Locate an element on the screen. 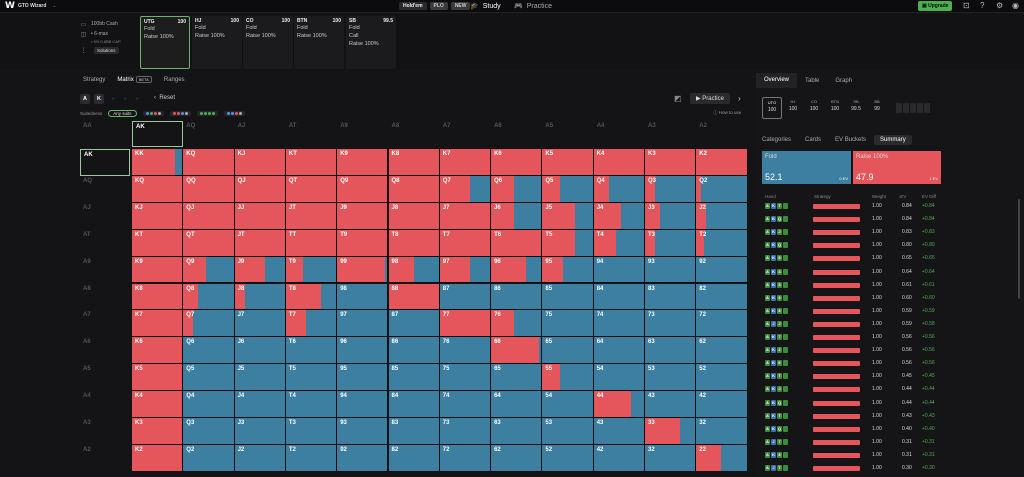  matrix-cell: T5 is located at coordinates (568, 243).